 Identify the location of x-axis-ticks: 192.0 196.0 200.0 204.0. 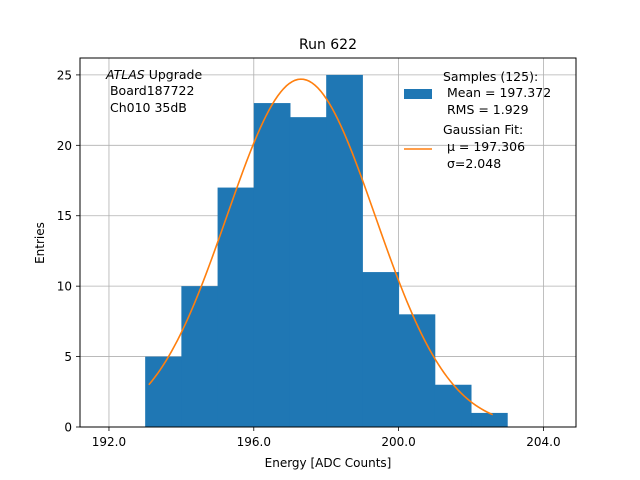
(326, 438).